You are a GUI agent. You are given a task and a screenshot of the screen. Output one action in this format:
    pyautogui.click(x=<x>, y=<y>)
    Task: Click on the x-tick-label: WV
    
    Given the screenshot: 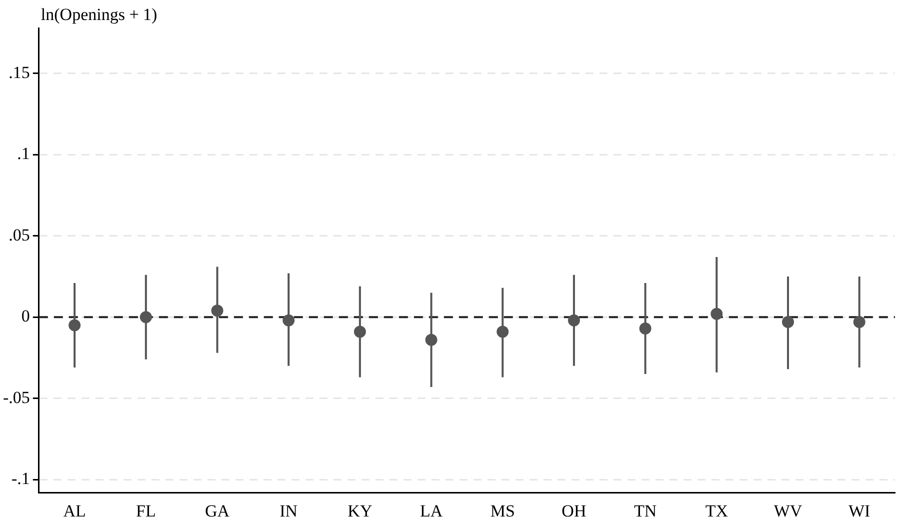 What is the action you would take?
    pyautogui.click(x=788, y=510)
    